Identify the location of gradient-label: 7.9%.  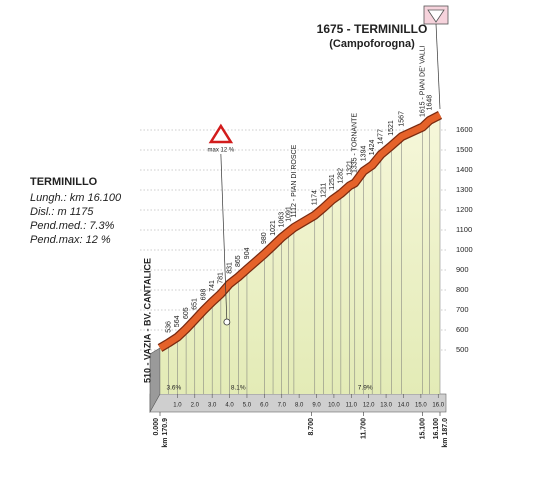
(365, 388).